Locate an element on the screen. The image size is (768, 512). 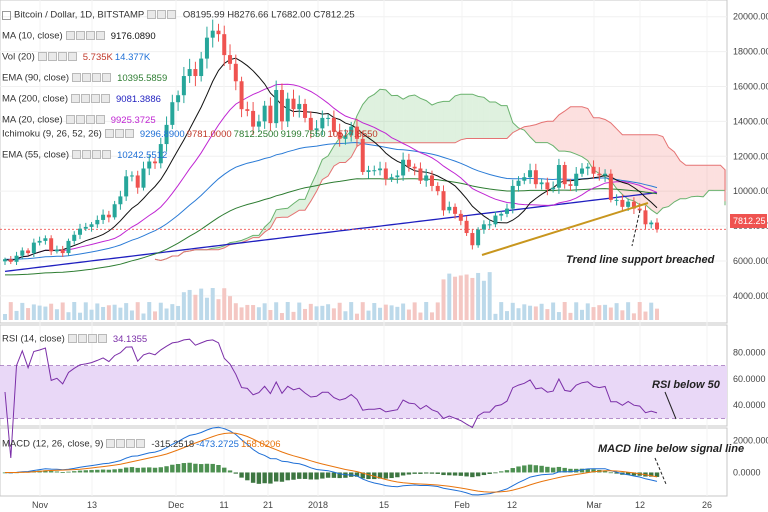
indicator-ema55: EMA (55, close) 10242.5512 is located at coordinates (84, 155).